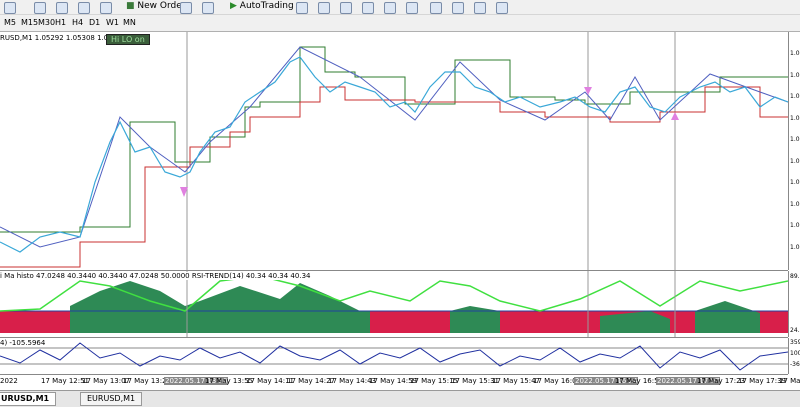 The image size is (800, 407). I want to click on time-label: 17 May 13:55, so click(229, 381).